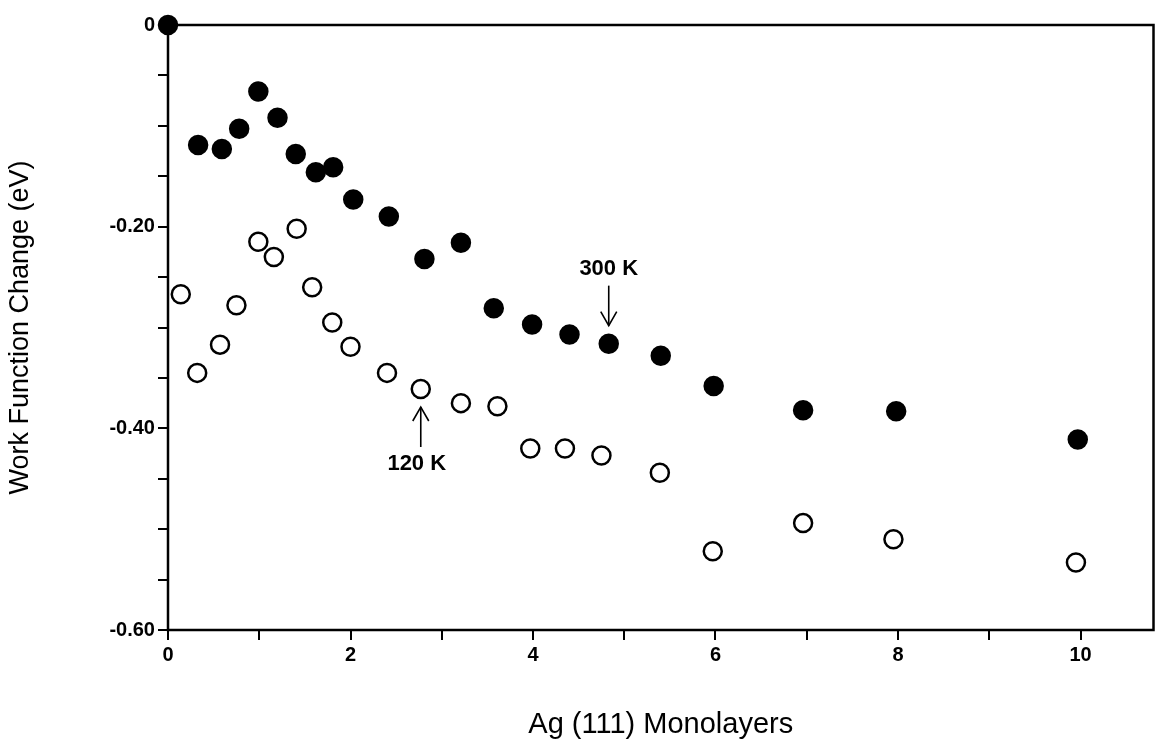  Describe the element at coordinates (168, 653) in the screenshot. I see `x-tick-label: 0` at that location.